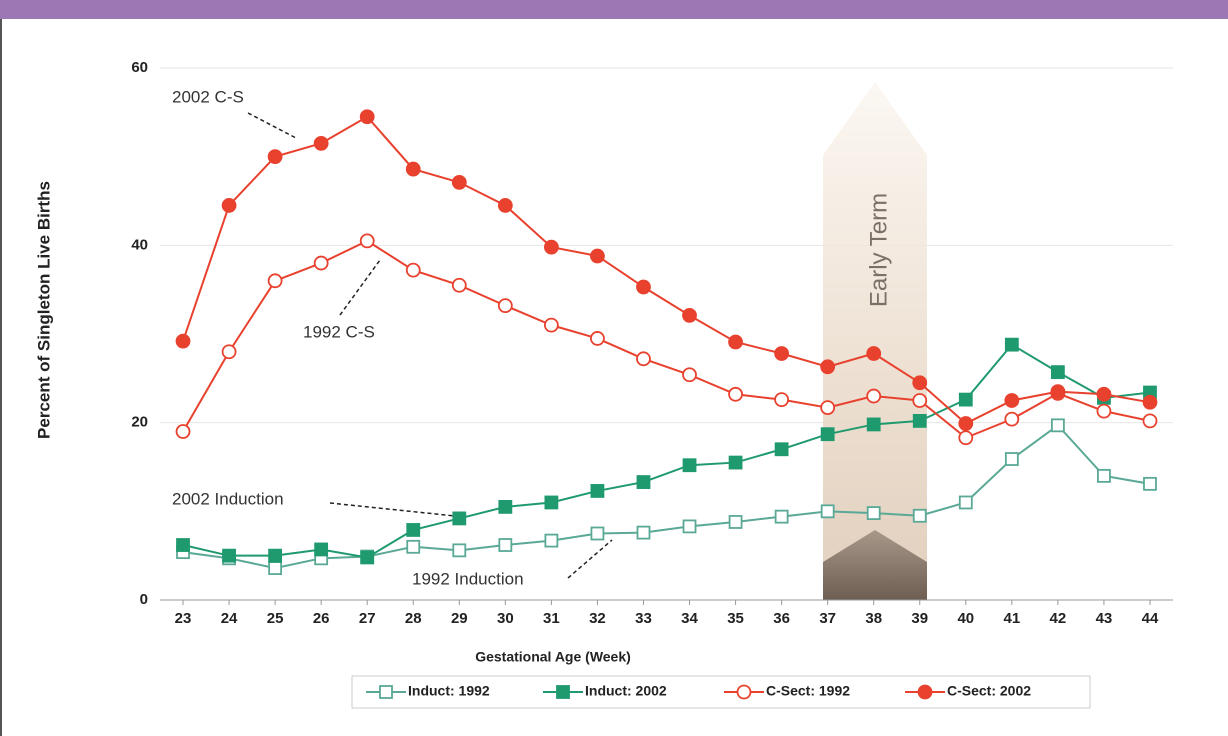  I want to click on x-tick-label: 29, so click(459, 618).